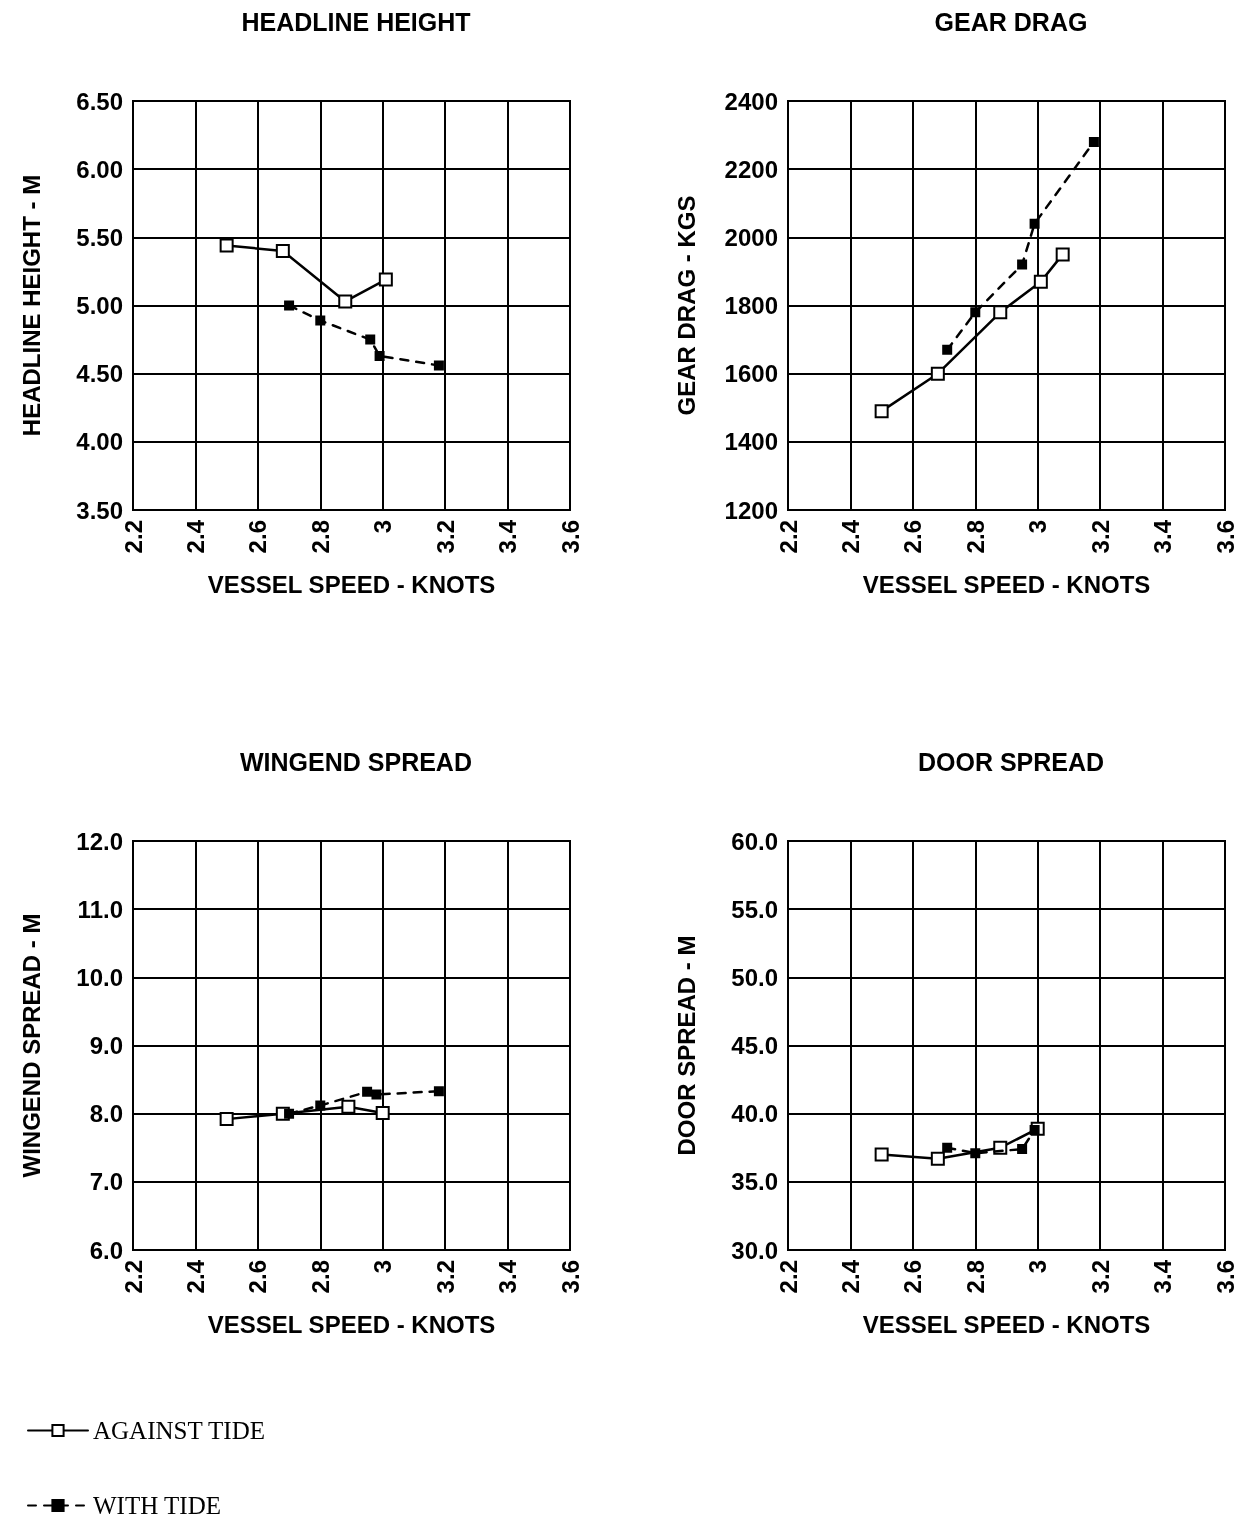 The width and height of the screenshot is (1256, 1531). I want to click on y-tick-label: 5.00, so click(99, 305).